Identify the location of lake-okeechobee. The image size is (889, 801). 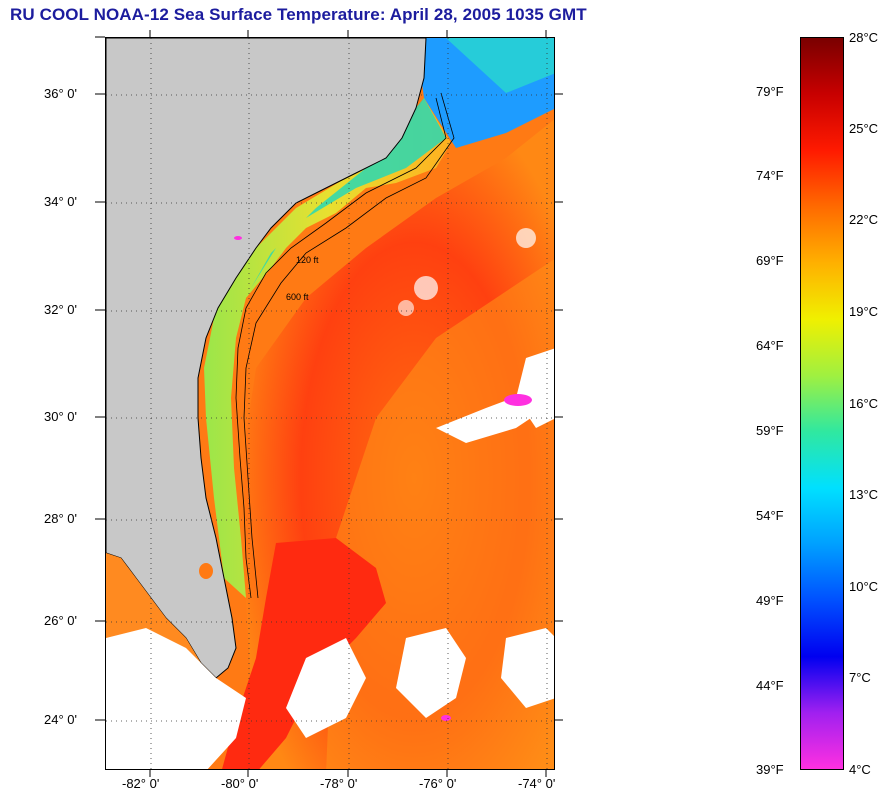
(206, 571).